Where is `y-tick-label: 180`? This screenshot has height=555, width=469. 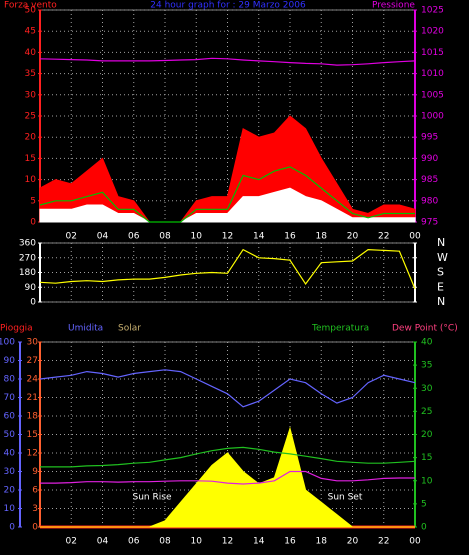 y-tick-label: 180 is located at coordinates (27, 273).